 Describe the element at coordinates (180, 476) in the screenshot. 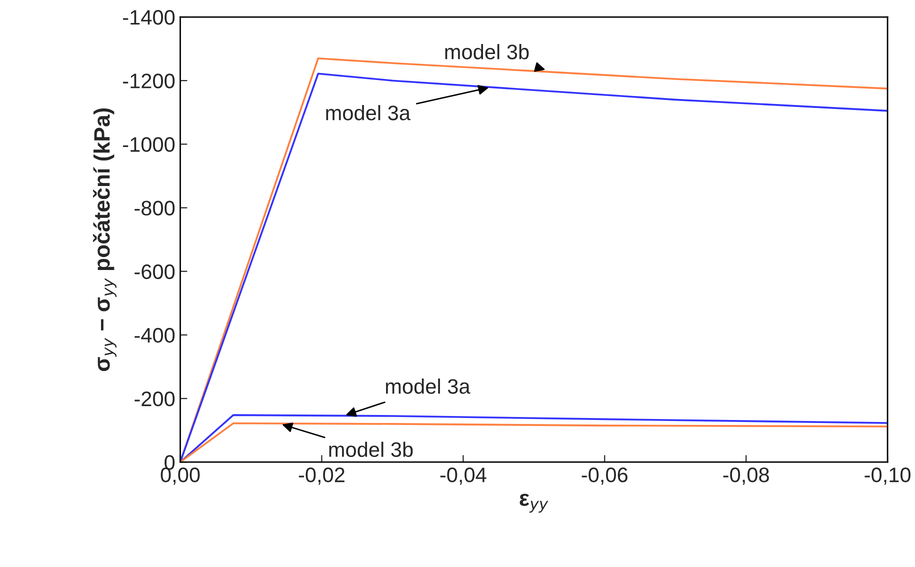

I see `x-tick-label: 0,00` at that location.